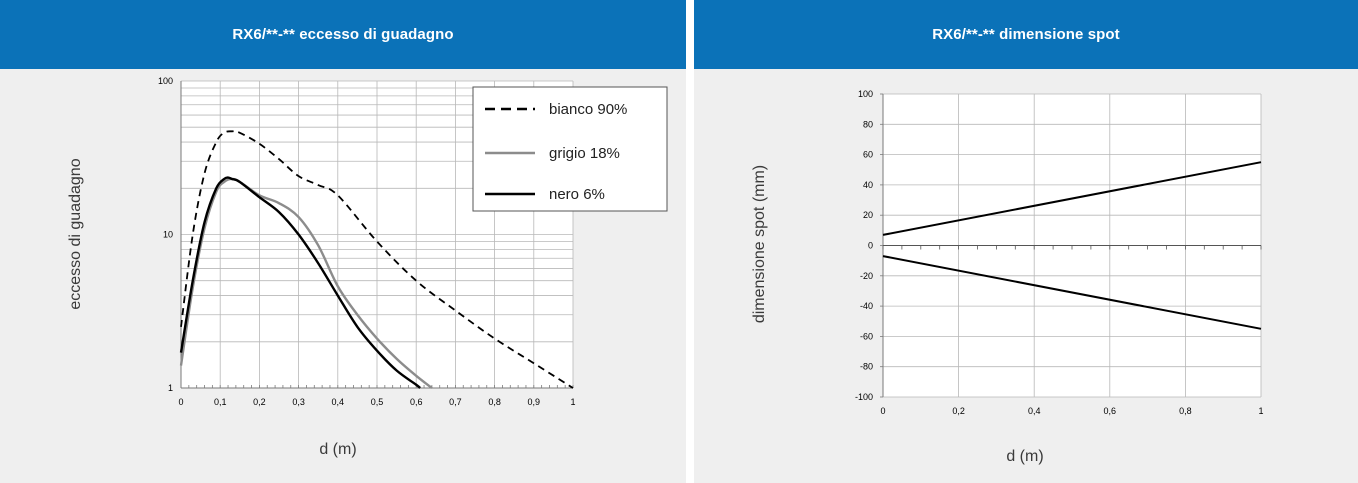 This screenshot has width=1358, height=483. What do you see at coordinates (1034, 411) in the screenshot?
I see `spot-x-tick-label: 0,4` at bounding box center [1034, 411].